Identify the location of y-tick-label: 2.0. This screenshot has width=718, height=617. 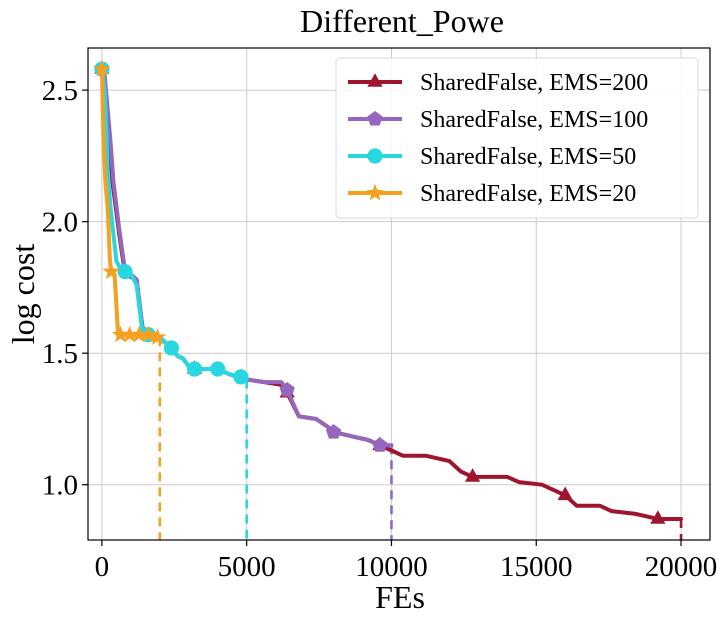
(60, 223).